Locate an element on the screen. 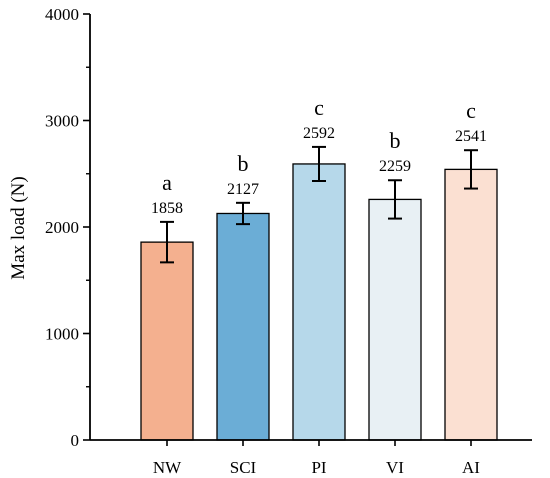  x-tick-label: SCI is located at coordinates (243, 467).